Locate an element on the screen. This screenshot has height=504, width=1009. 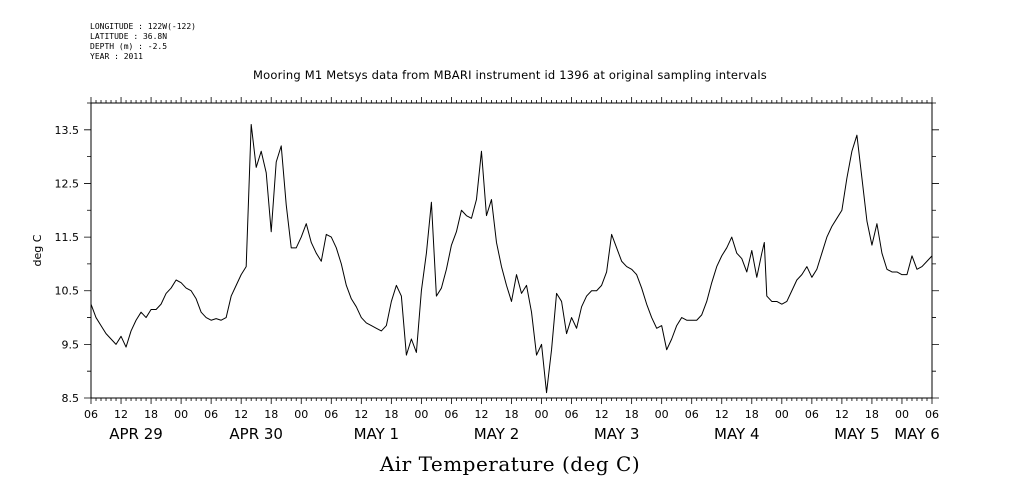
day-label: MAY 4 is located at coordinates (737, 434).